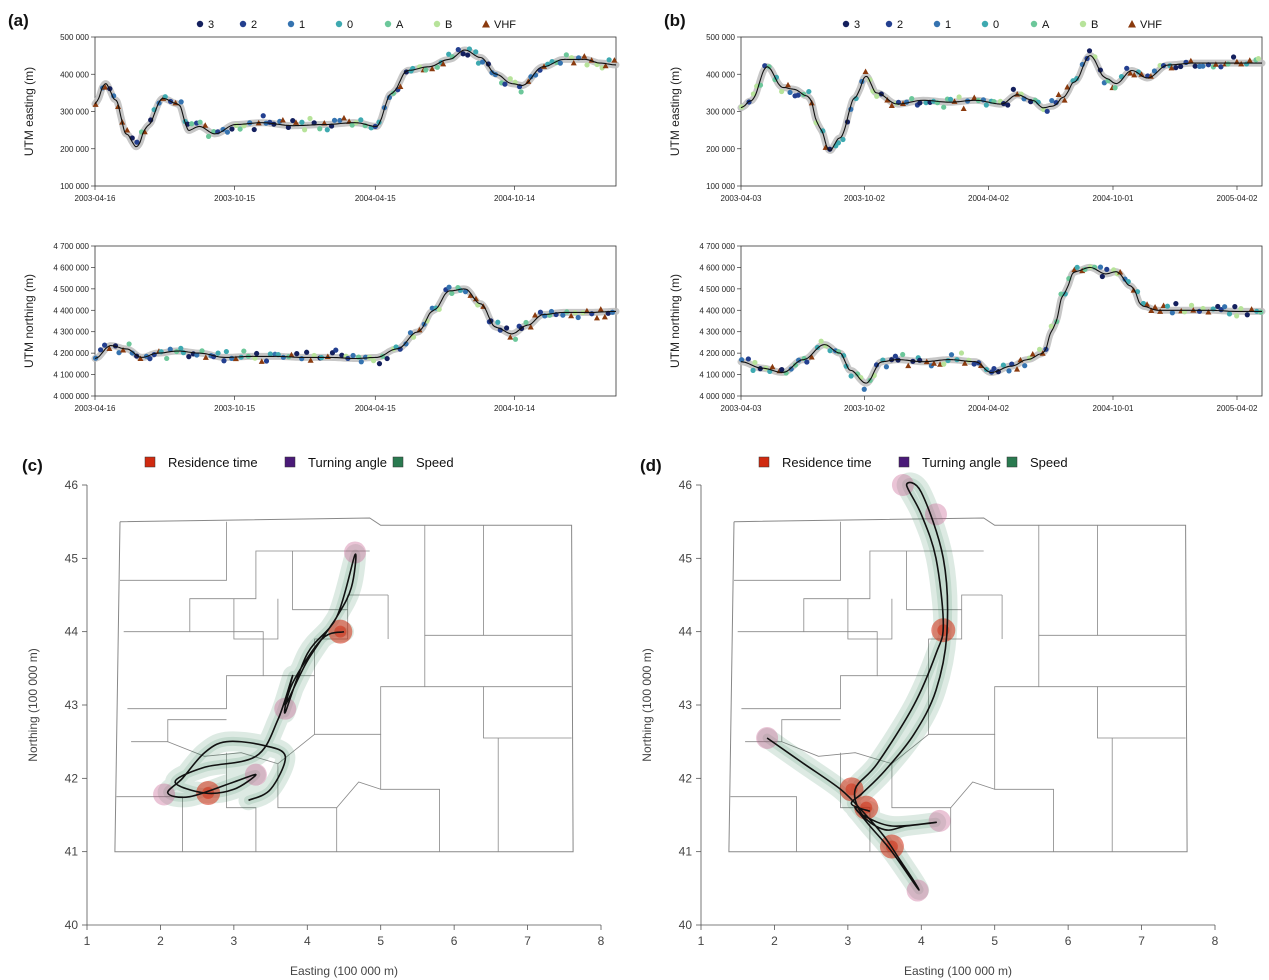 The height and width of the screenshot is (980, 1269). I want to click on x-tick-label: 6, so click(454, 941).